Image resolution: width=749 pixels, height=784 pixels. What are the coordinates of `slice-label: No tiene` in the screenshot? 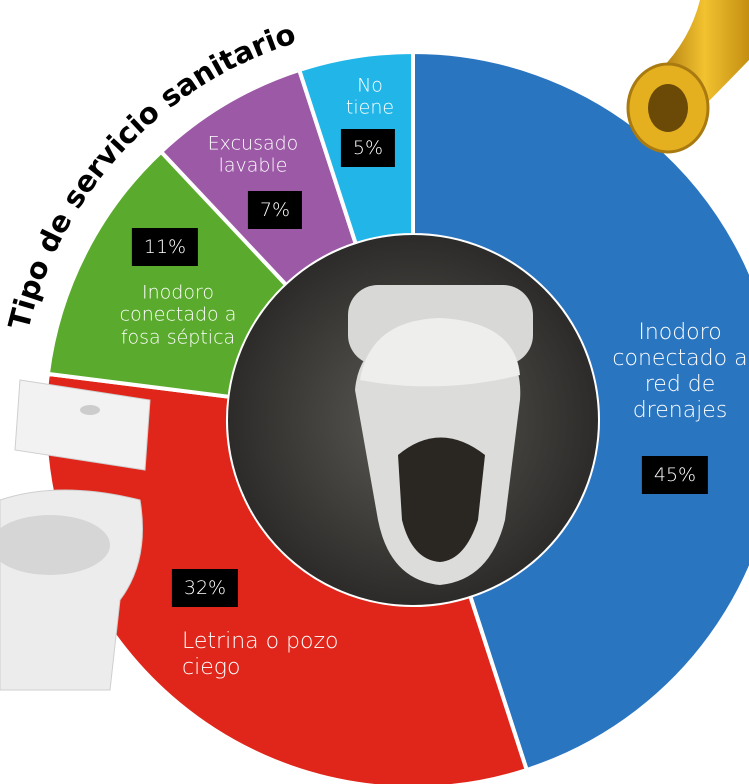 It's located at (370, 96).